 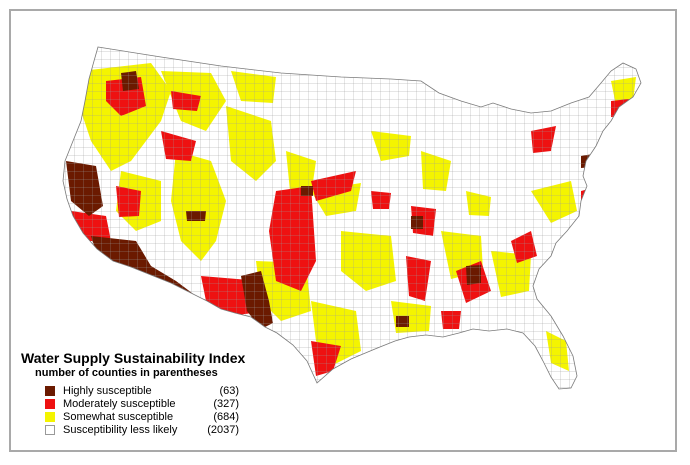 I want to click on legend-item-count: (327), so click(x=226, y=404).